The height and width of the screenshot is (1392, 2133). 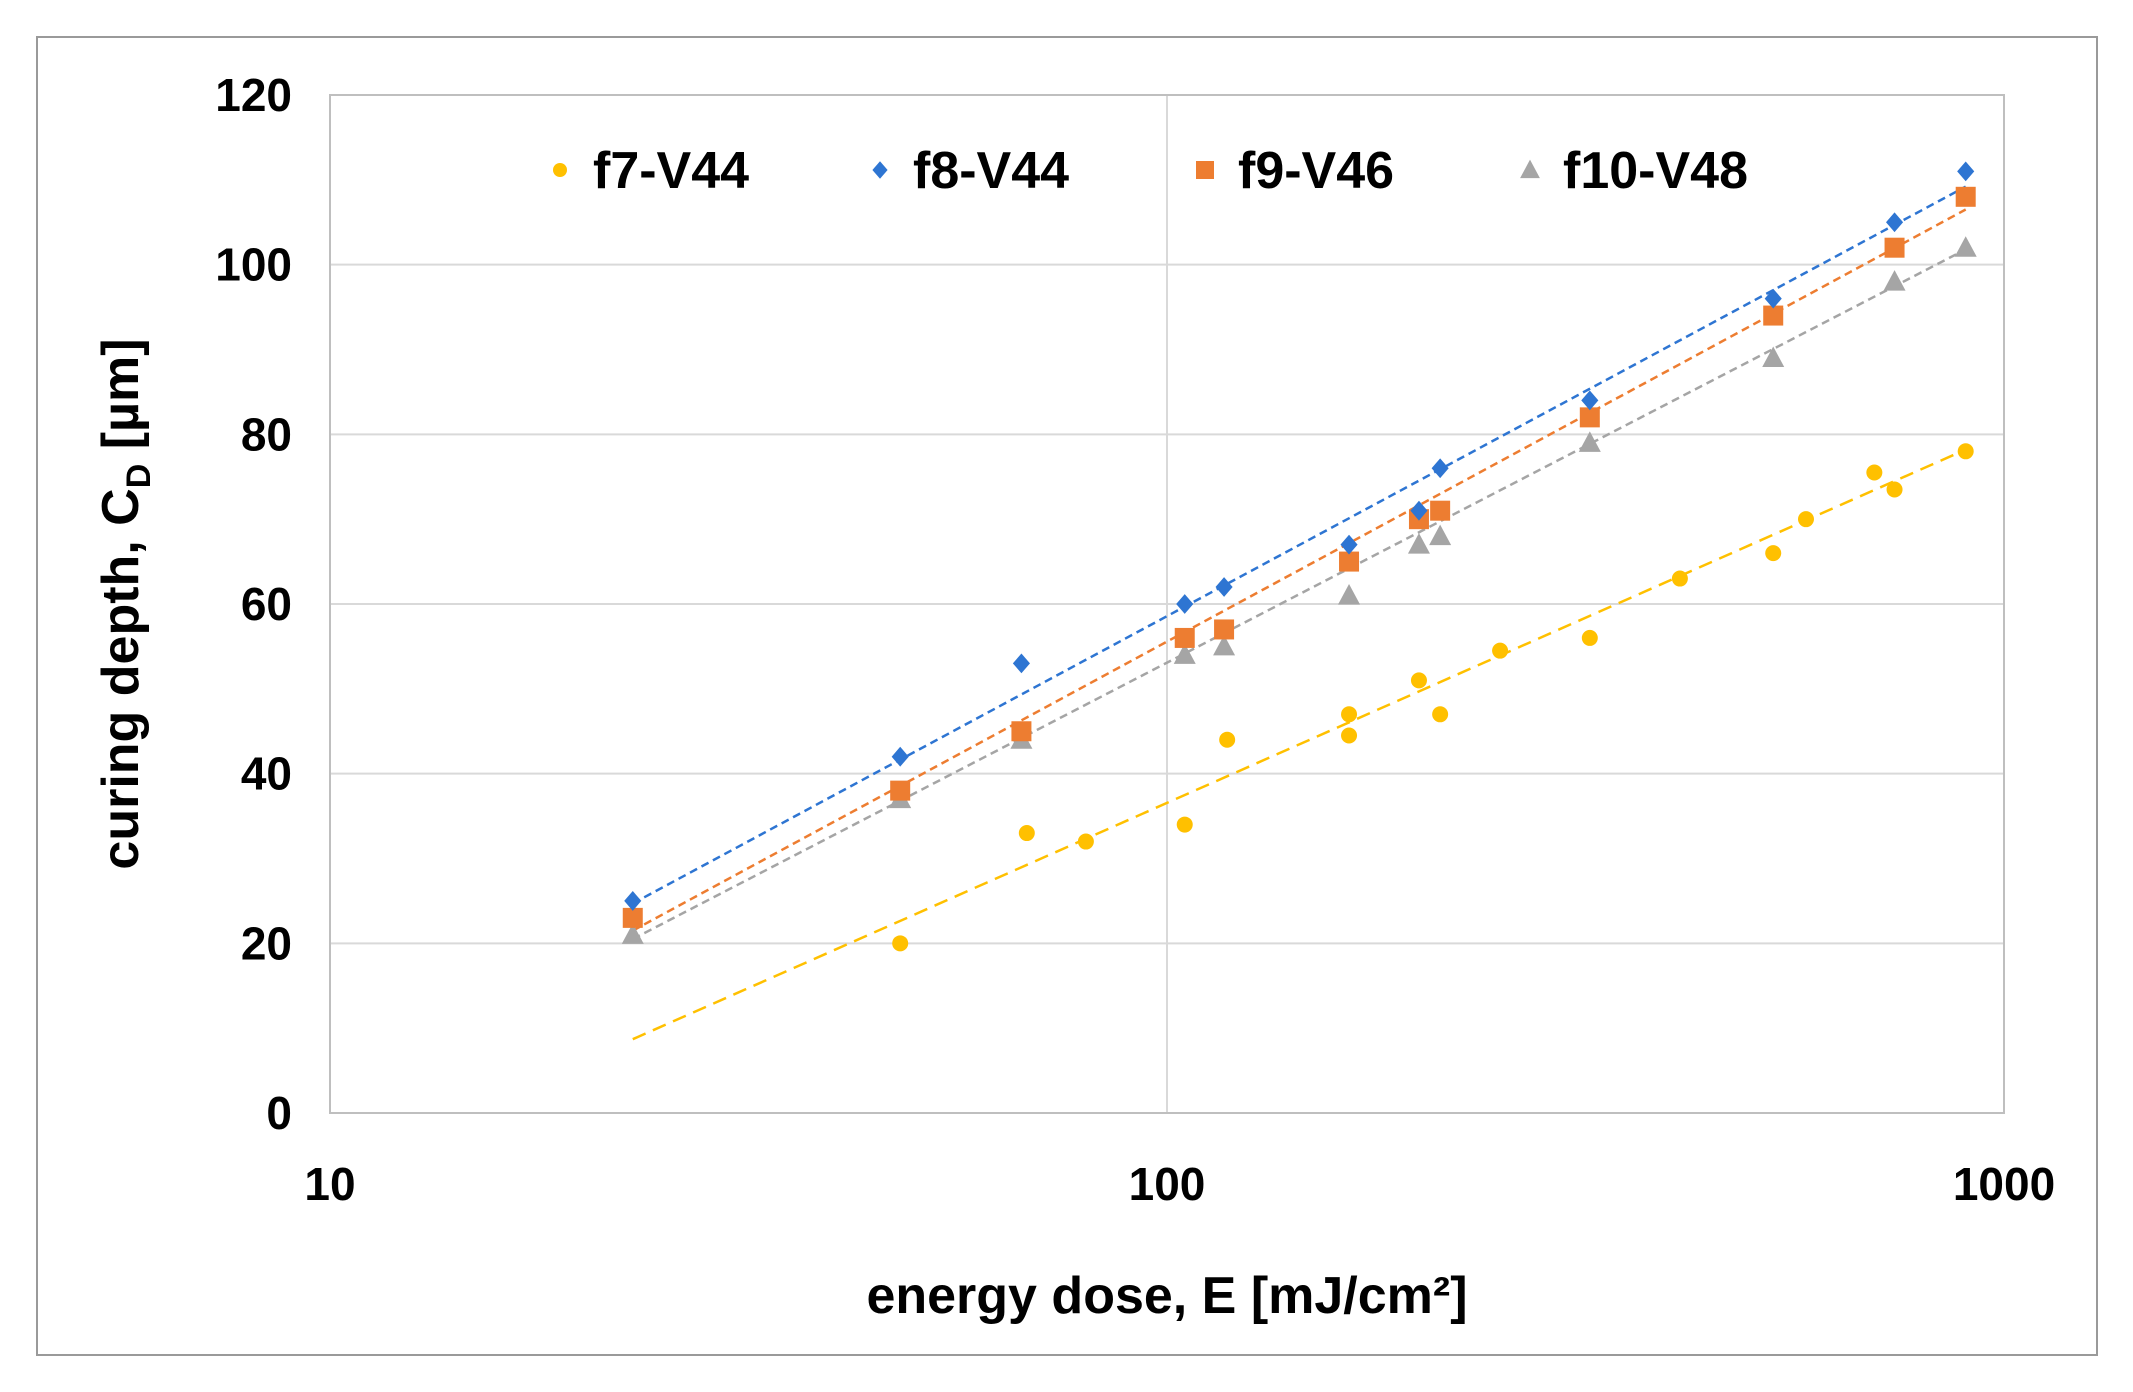 What do you see at coordinates (1150, 171) in the screenshot?
I see `legend: f7-V44 f8-V44 f9-V46 f10-V48` at bounding box center [1150, 171].